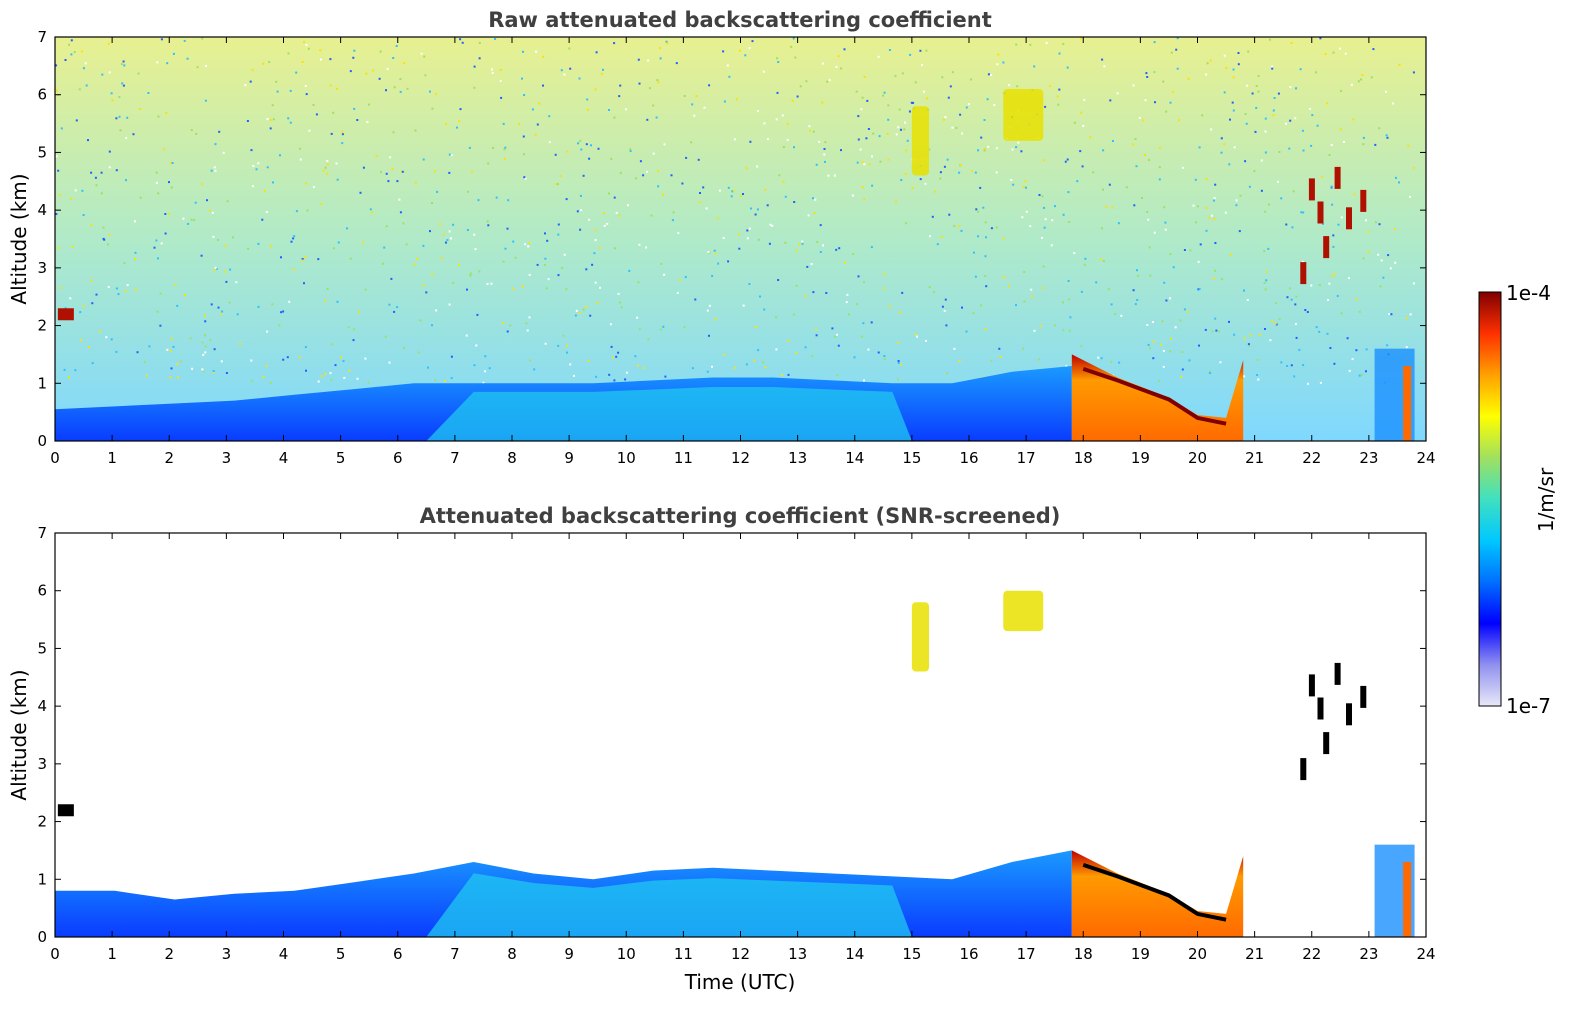 The width and height of the screenshot is (1595, 1020). I want to click on x-tick-label: 3, so click(227, 954).